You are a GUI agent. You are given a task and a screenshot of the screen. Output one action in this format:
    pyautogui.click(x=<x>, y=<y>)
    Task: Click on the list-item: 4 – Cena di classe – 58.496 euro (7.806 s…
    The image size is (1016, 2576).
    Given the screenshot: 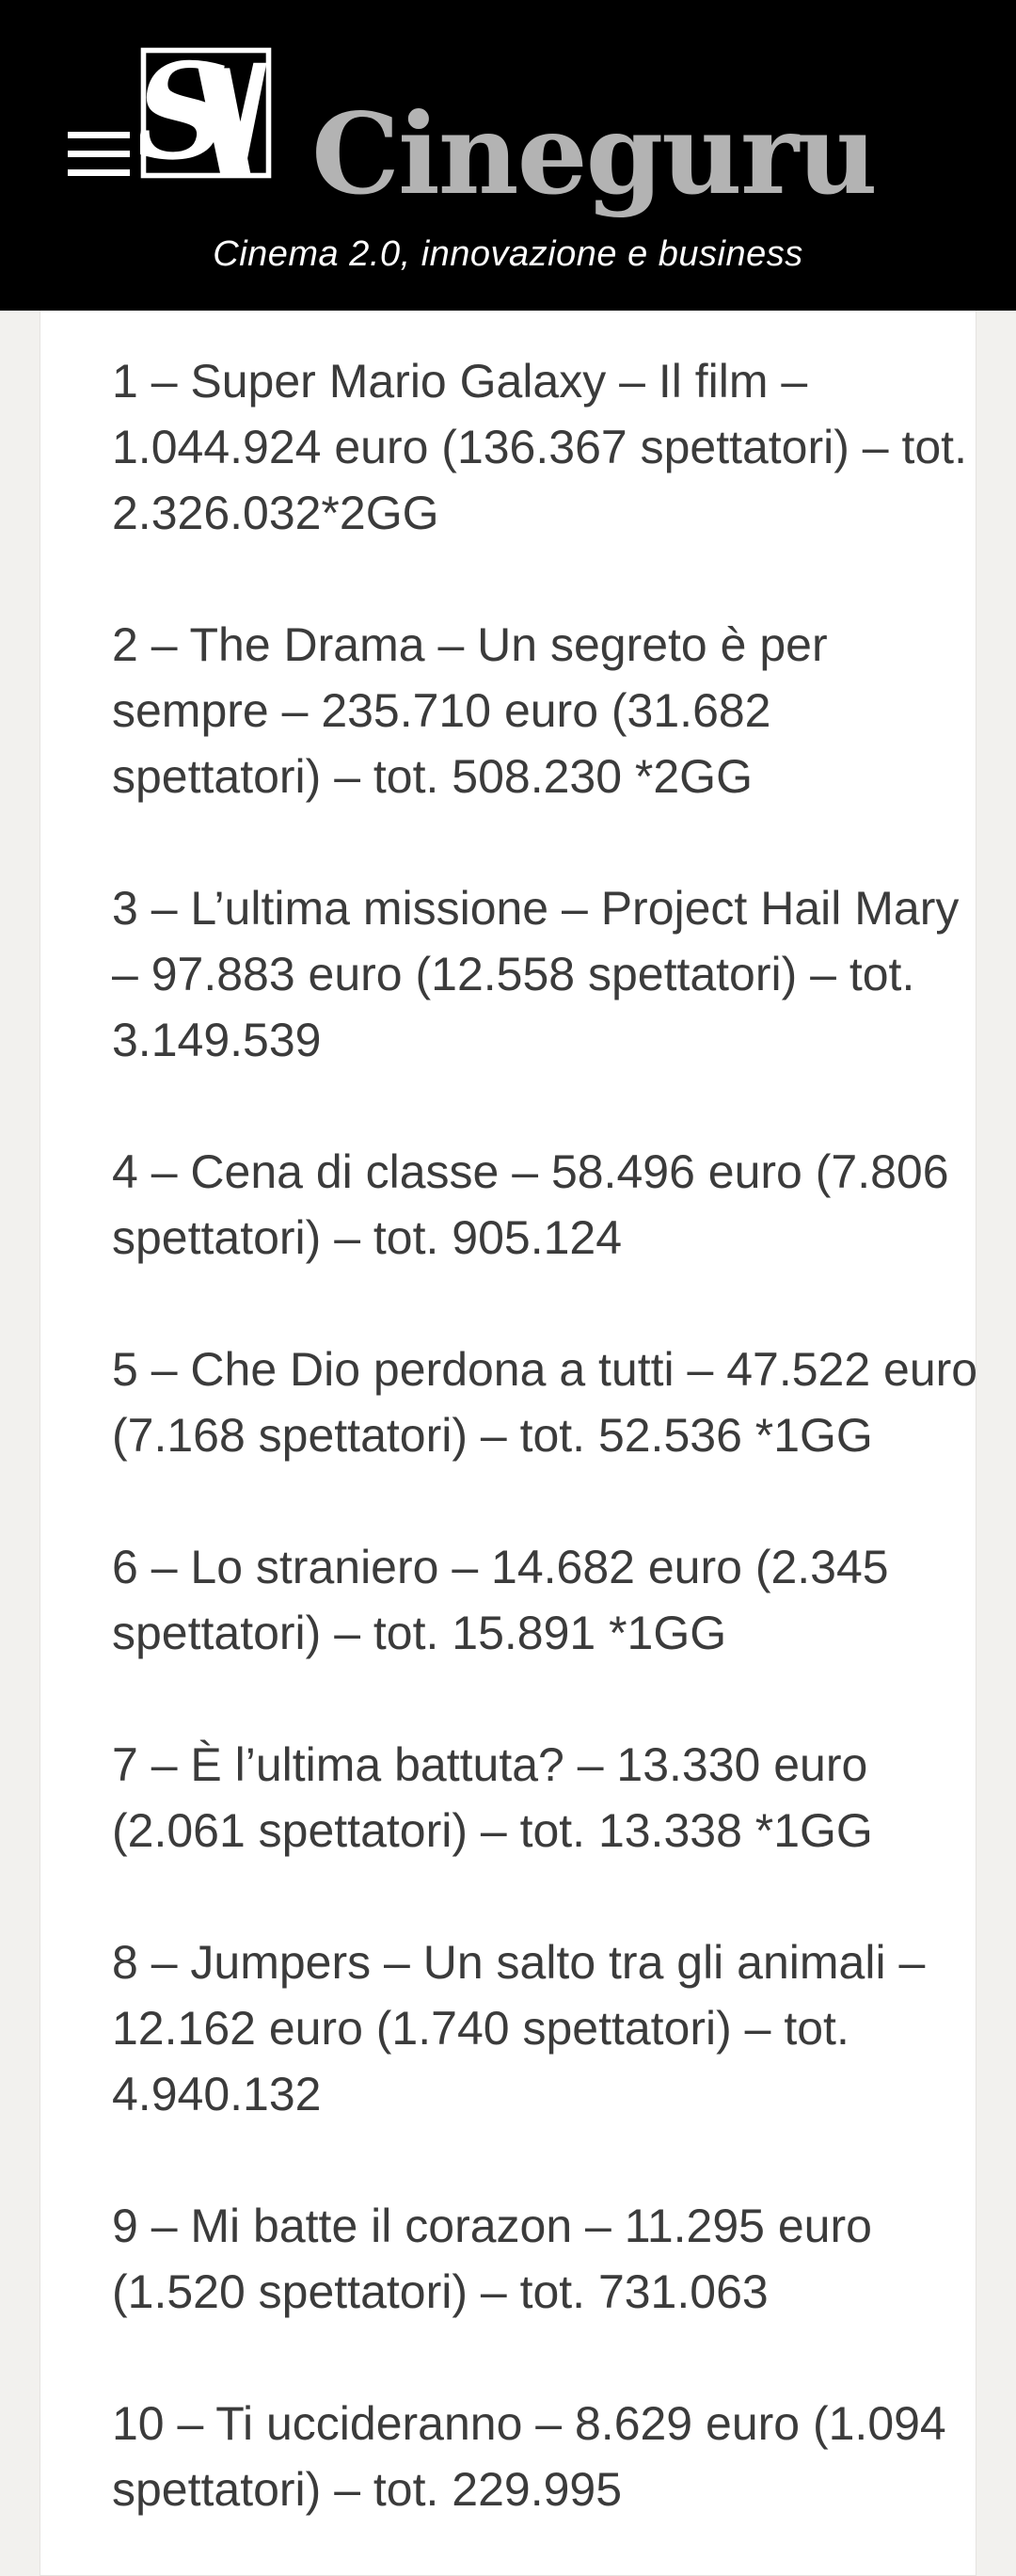 What is the action you would take?
    pyautogui.click(x=530, y=1205)
    